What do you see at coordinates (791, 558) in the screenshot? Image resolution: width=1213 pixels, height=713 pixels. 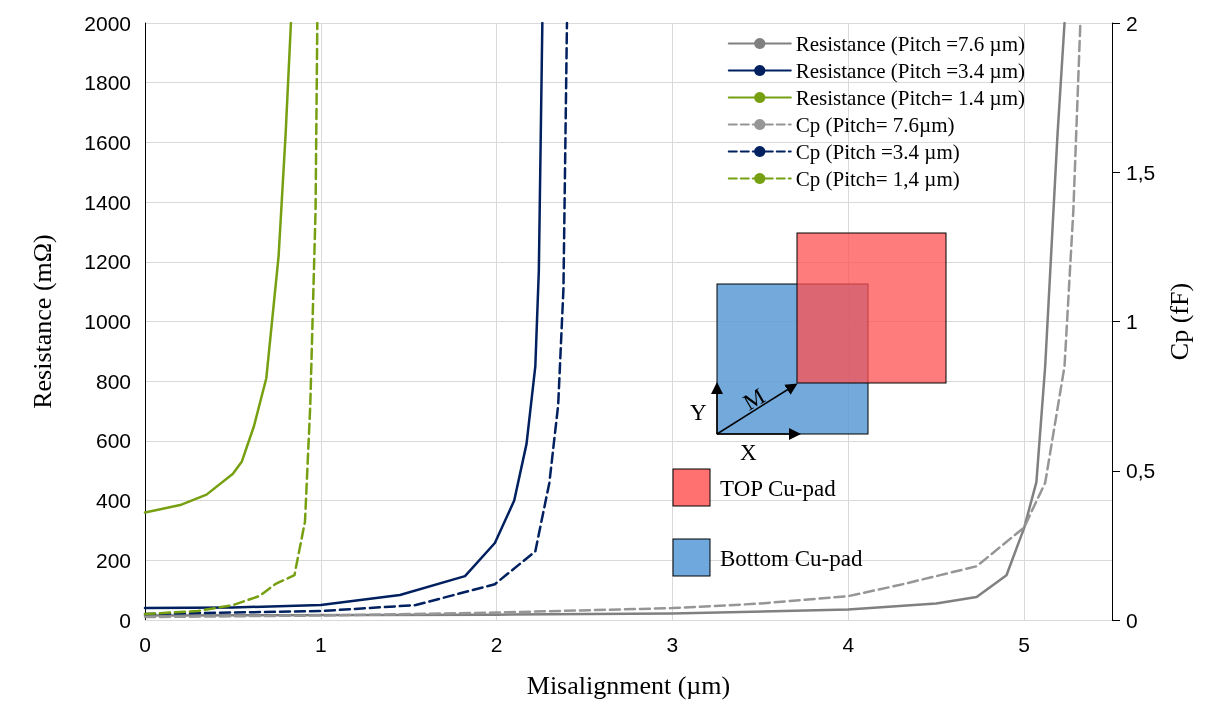 I see `annotation: Bottom Cu-pad` at bounding box center [791, 558].